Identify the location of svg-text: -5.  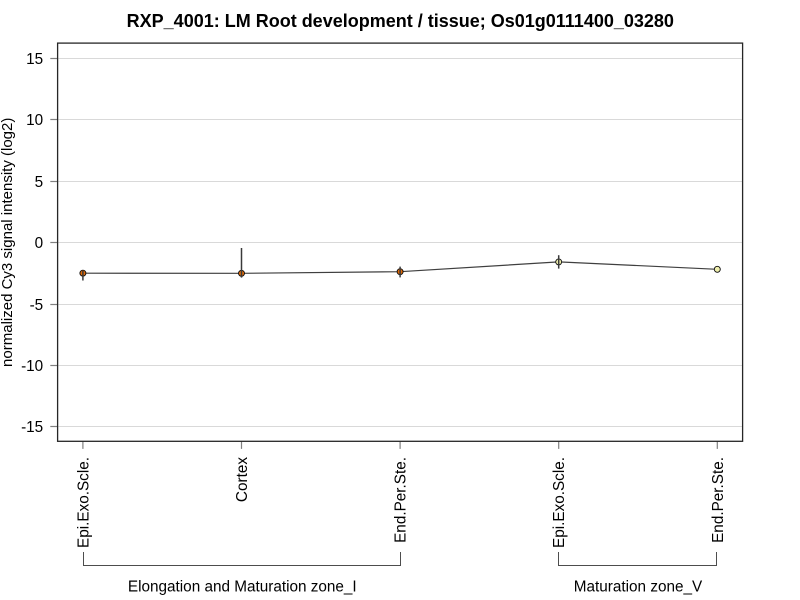
(37, 305).